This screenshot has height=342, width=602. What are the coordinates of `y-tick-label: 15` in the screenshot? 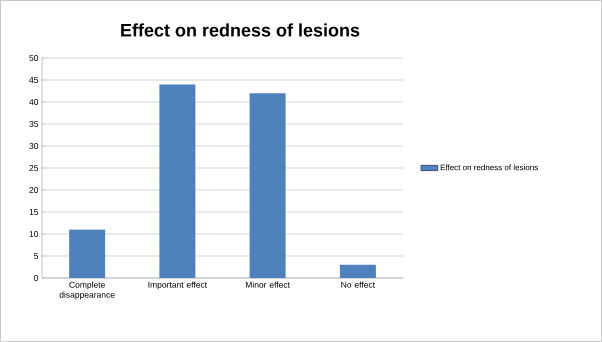 It's located at (34, 212).